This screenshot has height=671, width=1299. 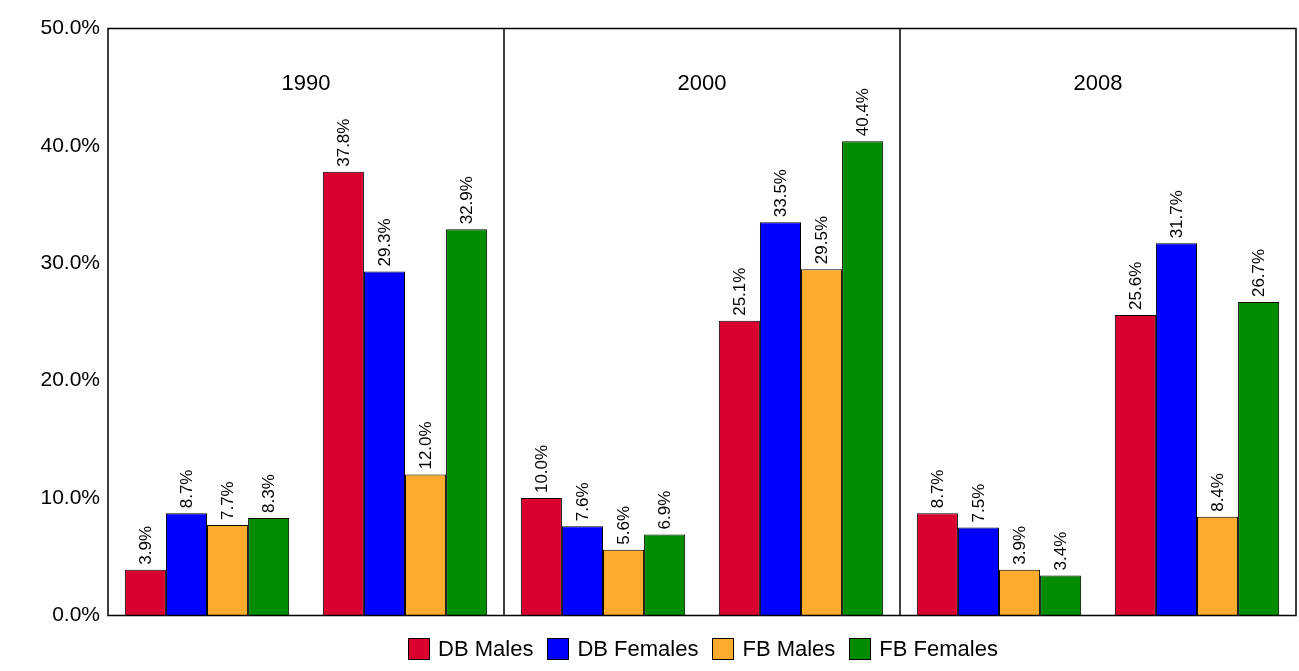 What do you see at coordinates (228, 501) in the screenshot?
I see `data-label: 7.7%` at bounding box center [228, 501].